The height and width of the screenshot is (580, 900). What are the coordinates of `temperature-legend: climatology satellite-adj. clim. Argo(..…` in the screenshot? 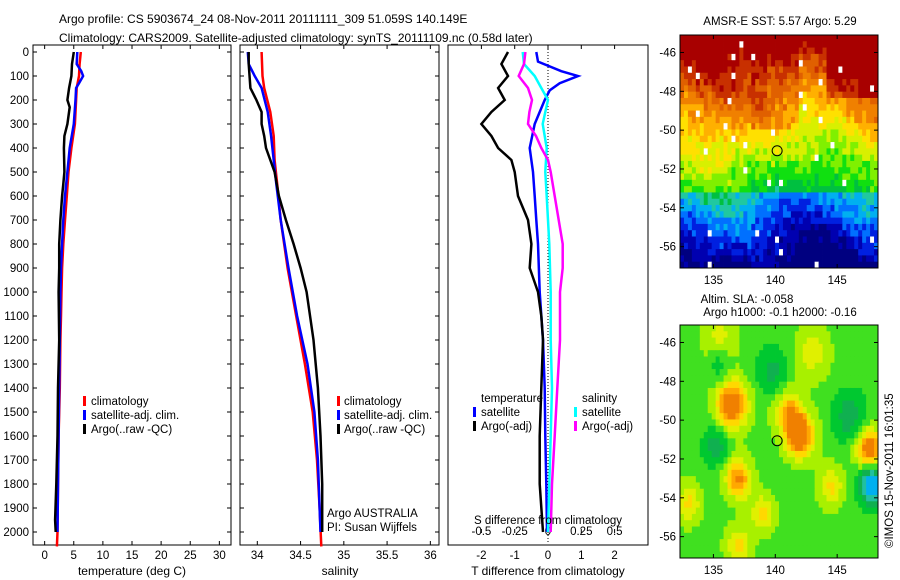 It's located at (131, 416).